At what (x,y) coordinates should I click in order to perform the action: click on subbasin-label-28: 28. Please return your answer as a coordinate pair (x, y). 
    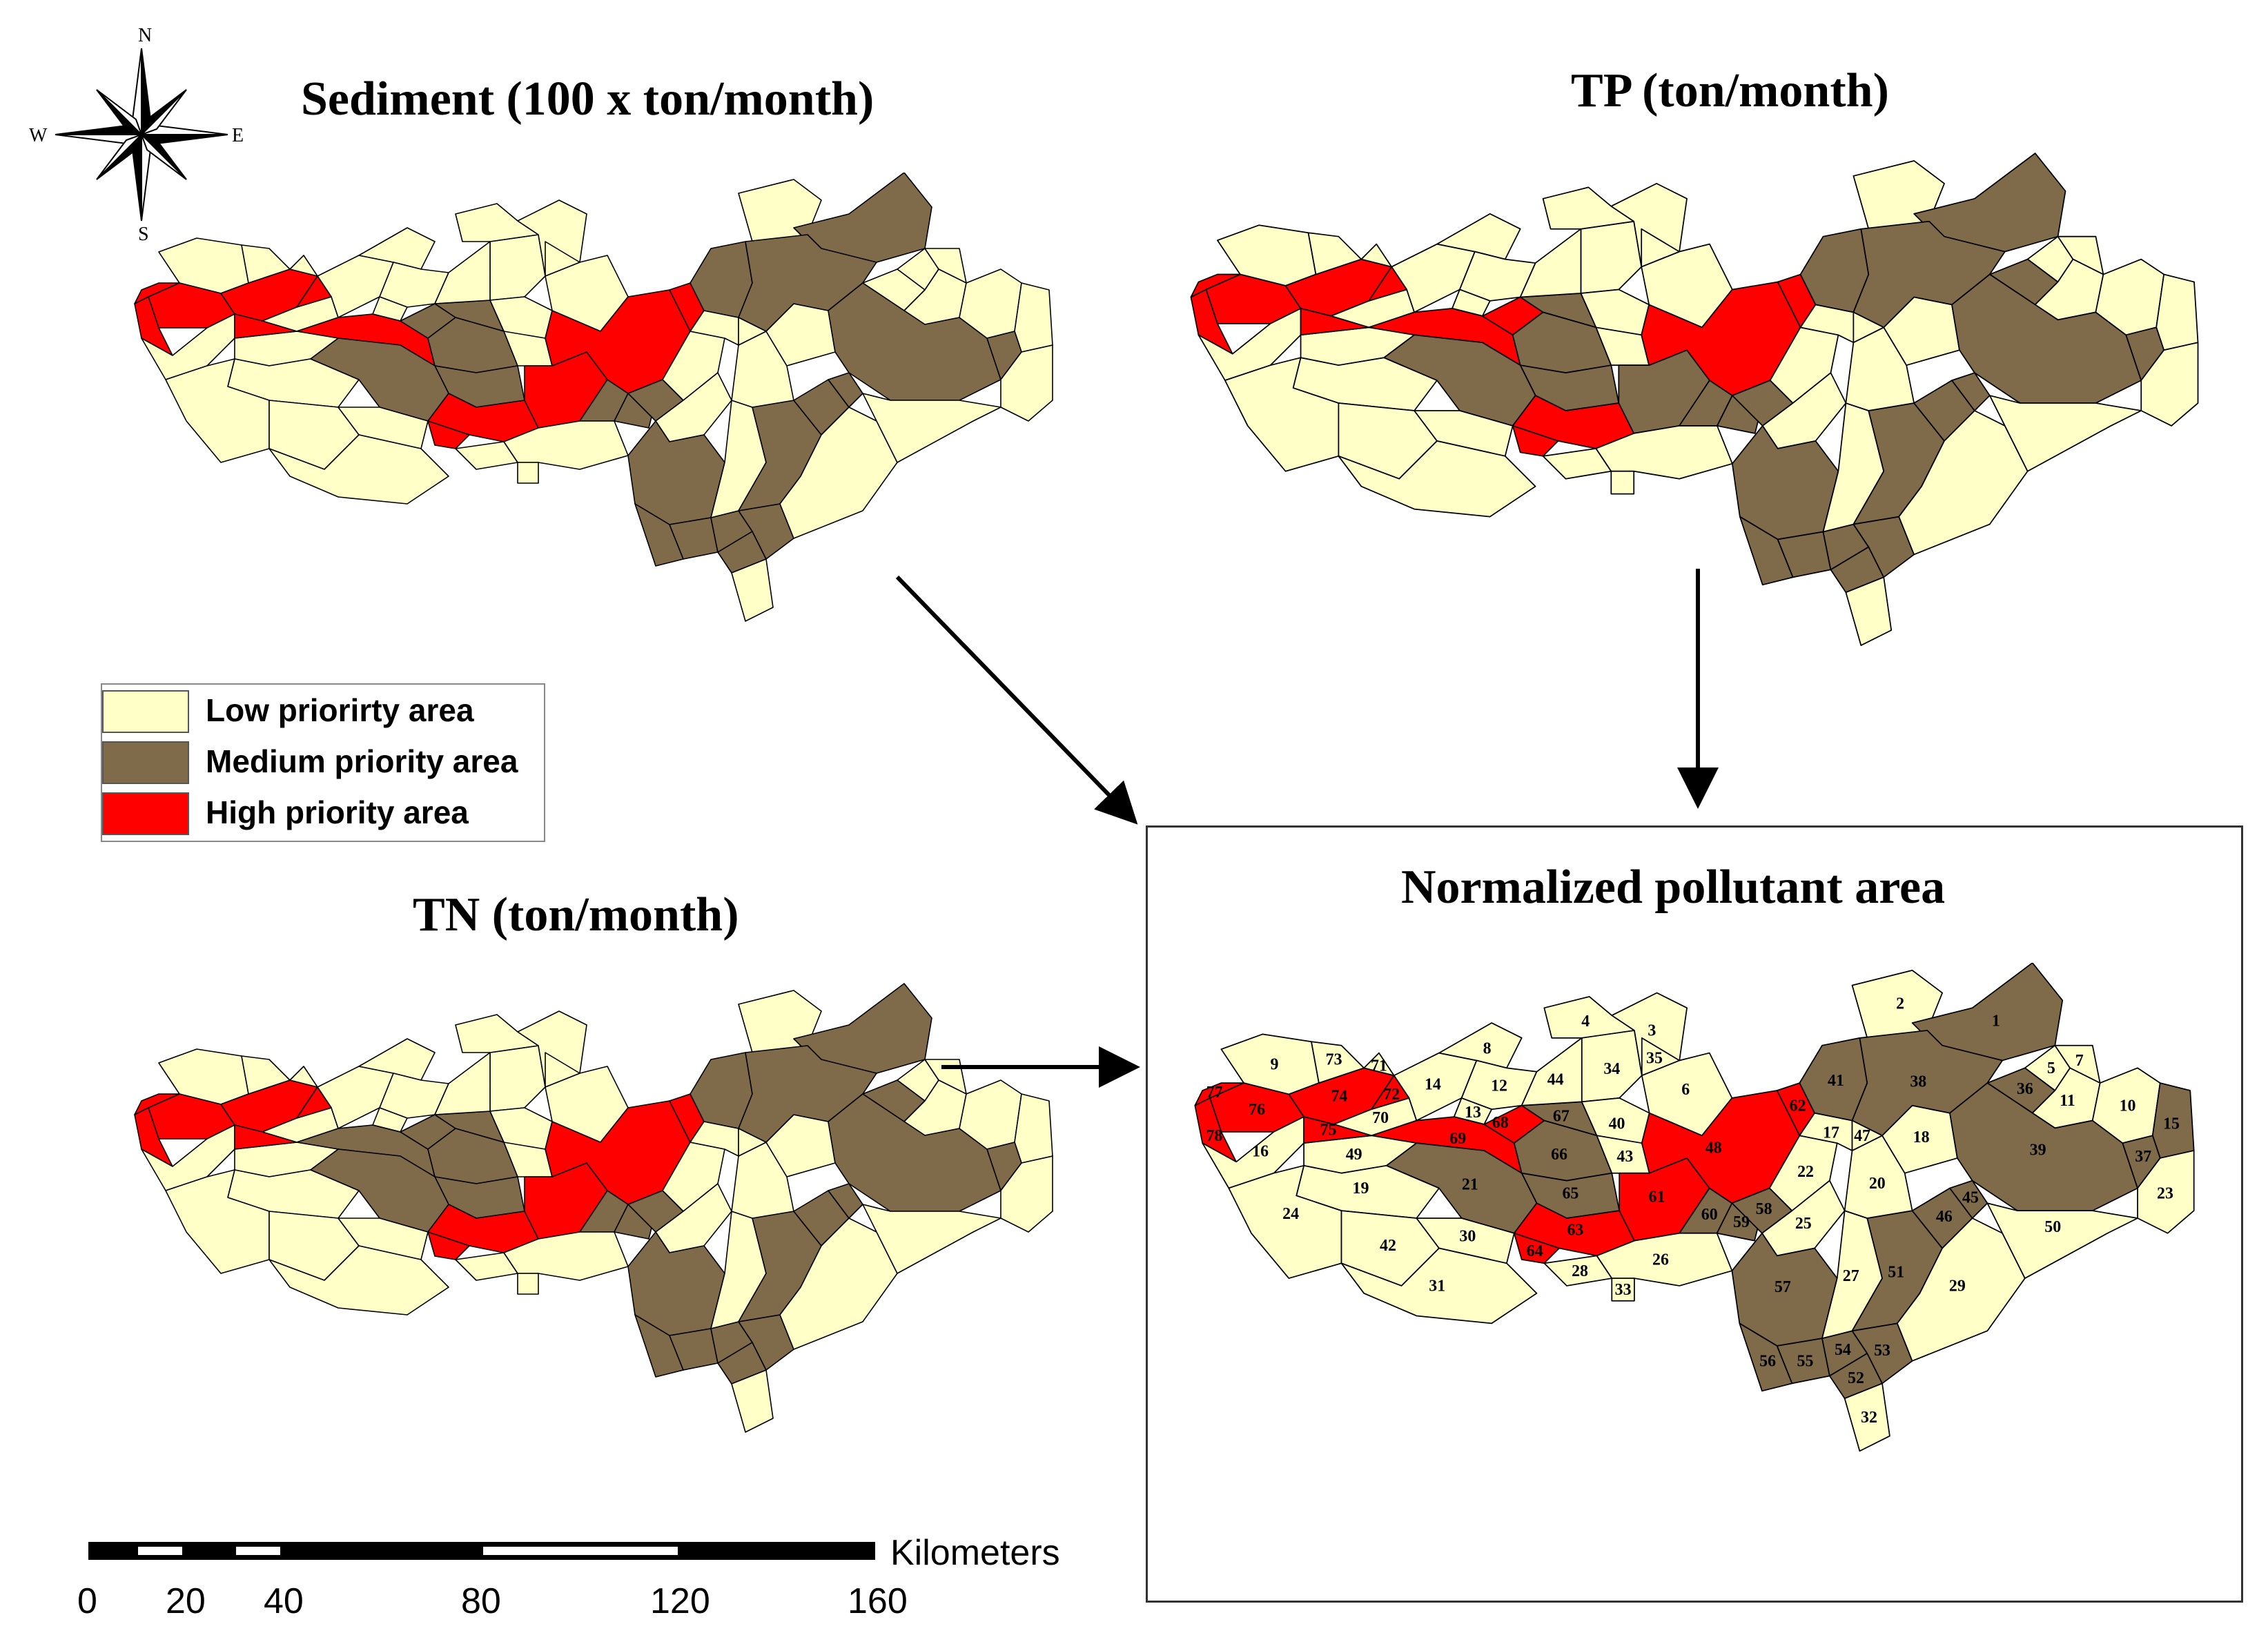
    Looking at the image, I should click on (1580, 1271).